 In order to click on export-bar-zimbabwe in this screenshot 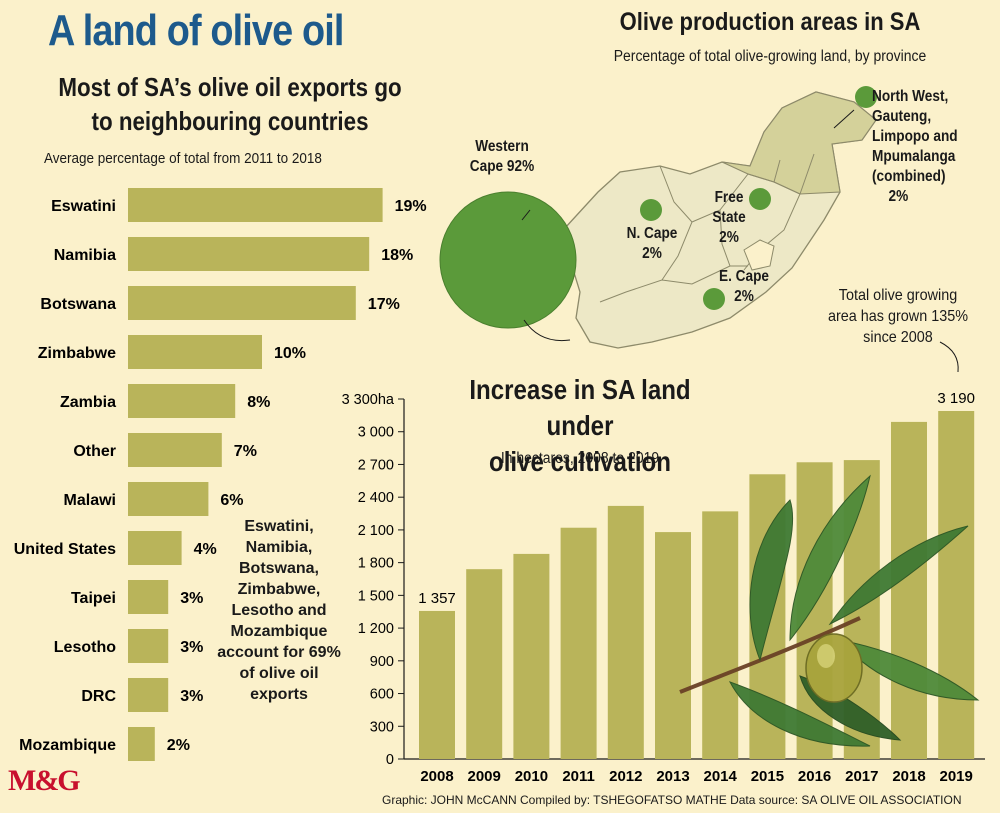, I will do `click(195, 352)`.